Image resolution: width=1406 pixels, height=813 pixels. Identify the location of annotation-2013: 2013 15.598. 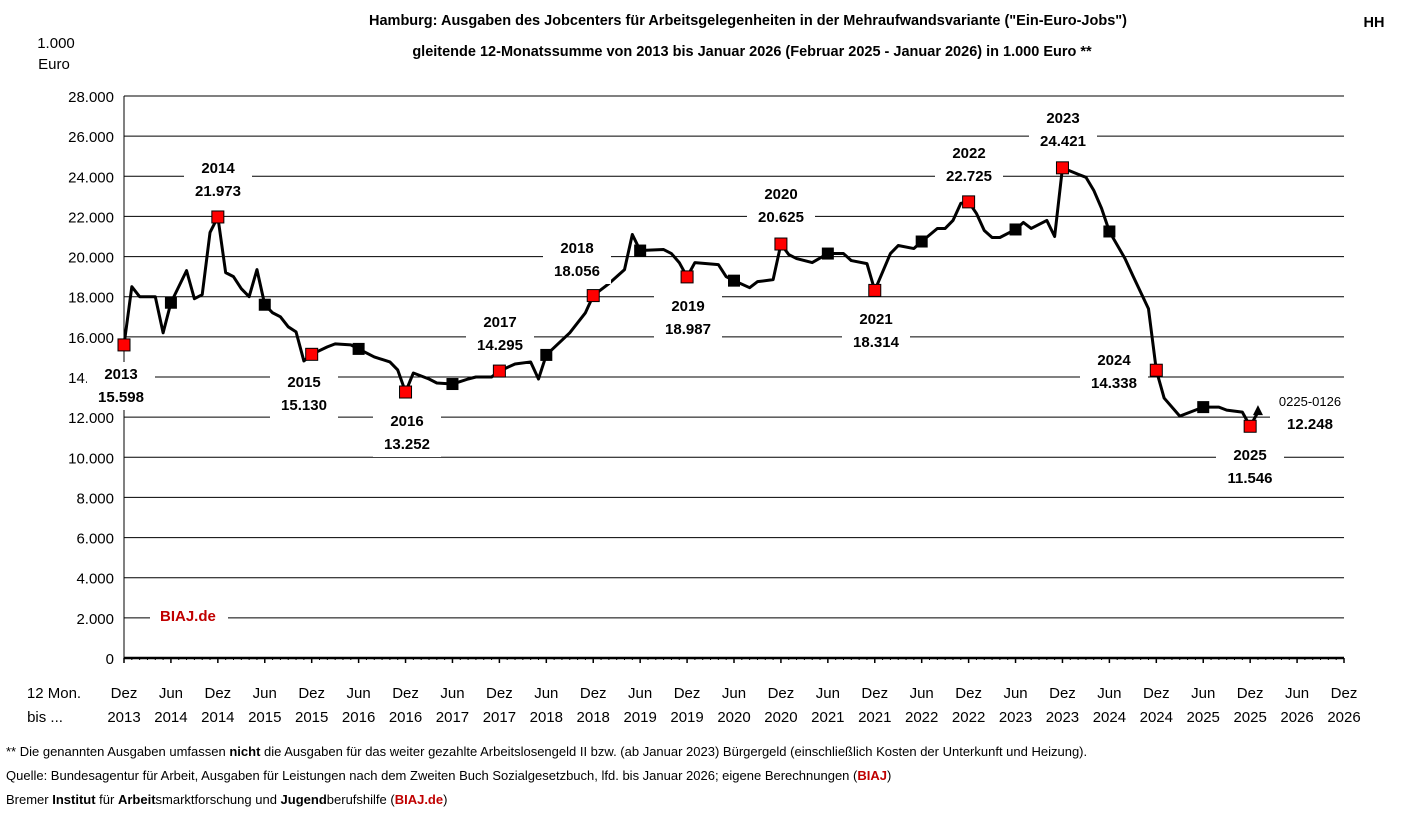
(121, 386).